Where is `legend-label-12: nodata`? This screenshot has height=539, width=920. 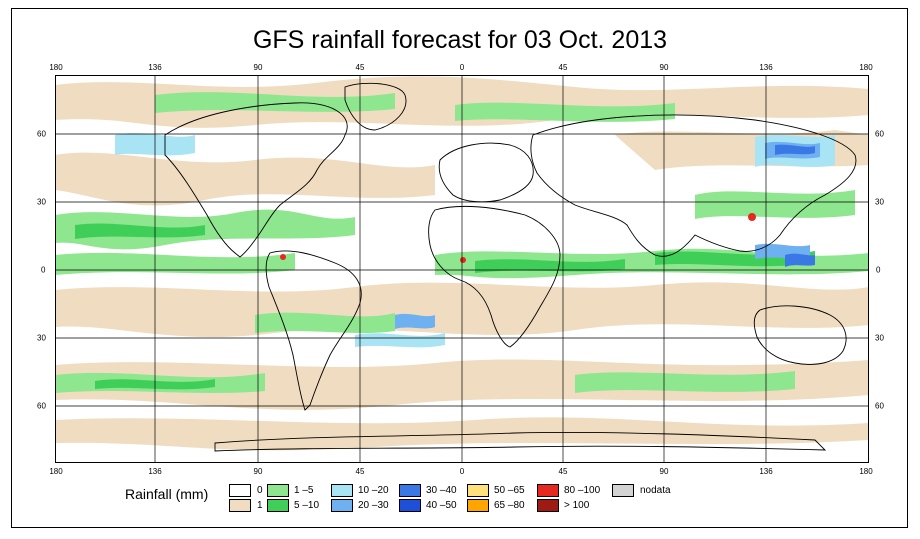 legend-label-12: nodata is located at coordinates (655, 490).